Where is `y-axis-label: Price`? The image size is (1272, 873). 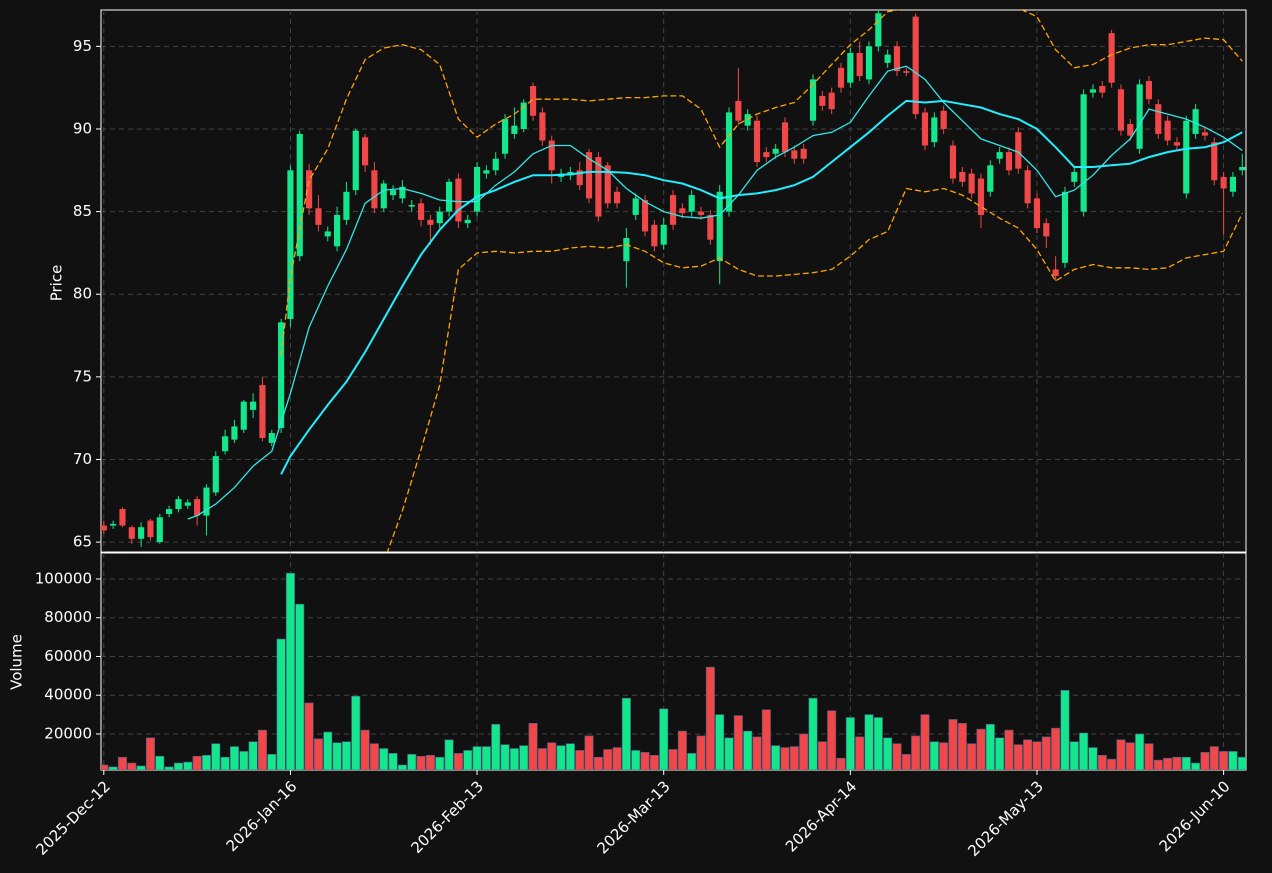
y-axis-label: Price is located at coordinates (57, 283).